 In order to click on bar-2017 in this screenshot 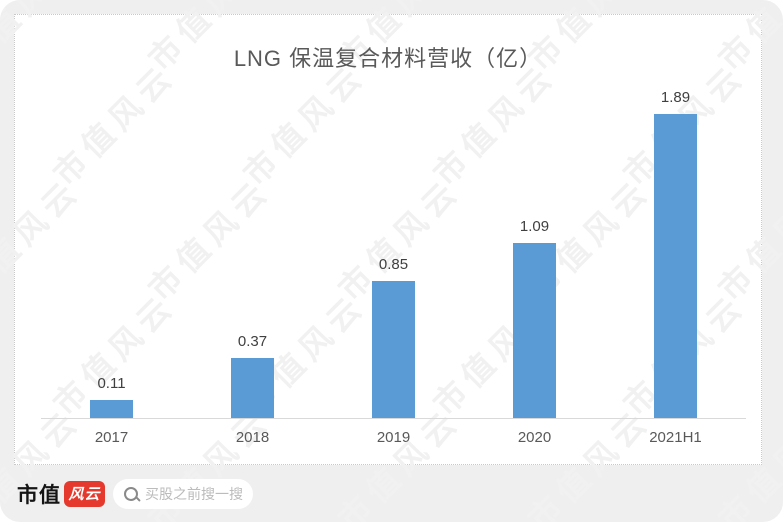, I will do `click(111, 409)`.